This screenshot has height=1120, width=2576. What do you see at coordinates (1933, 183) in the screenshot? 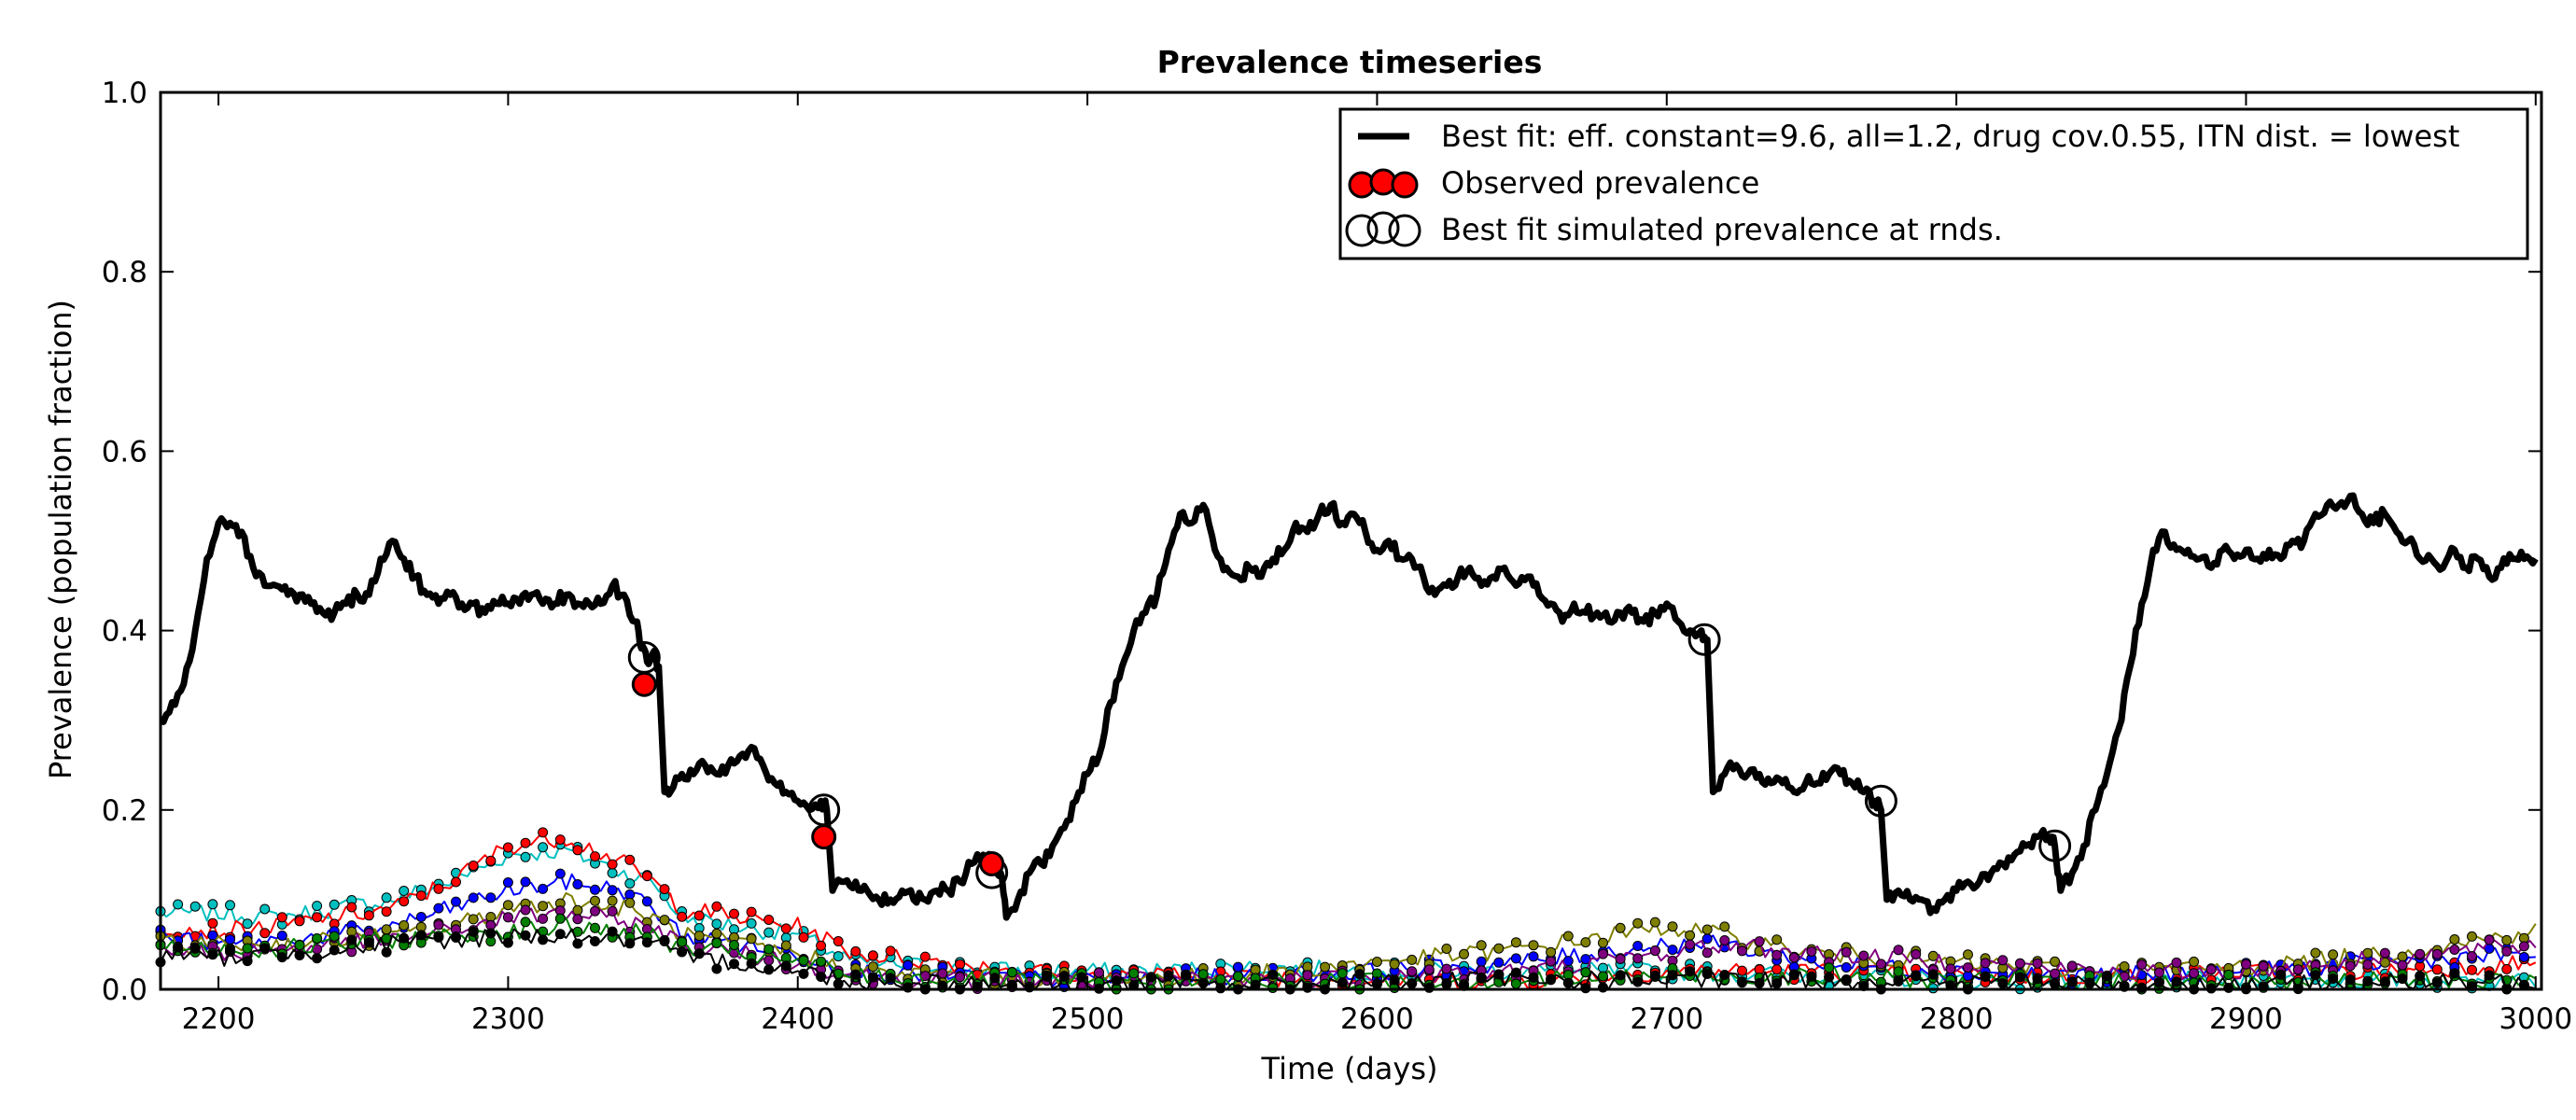
I see `legend-box` at bounding box center [1933, 183].